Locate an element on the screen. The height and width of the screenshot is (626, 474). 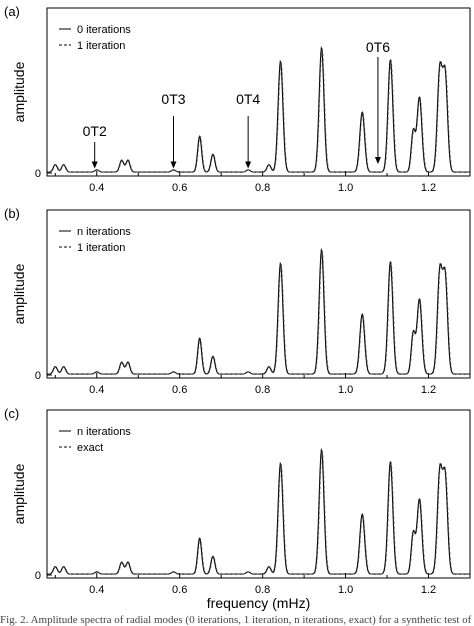
annotation-label: 0T4 is located at coordinates (248, 99).